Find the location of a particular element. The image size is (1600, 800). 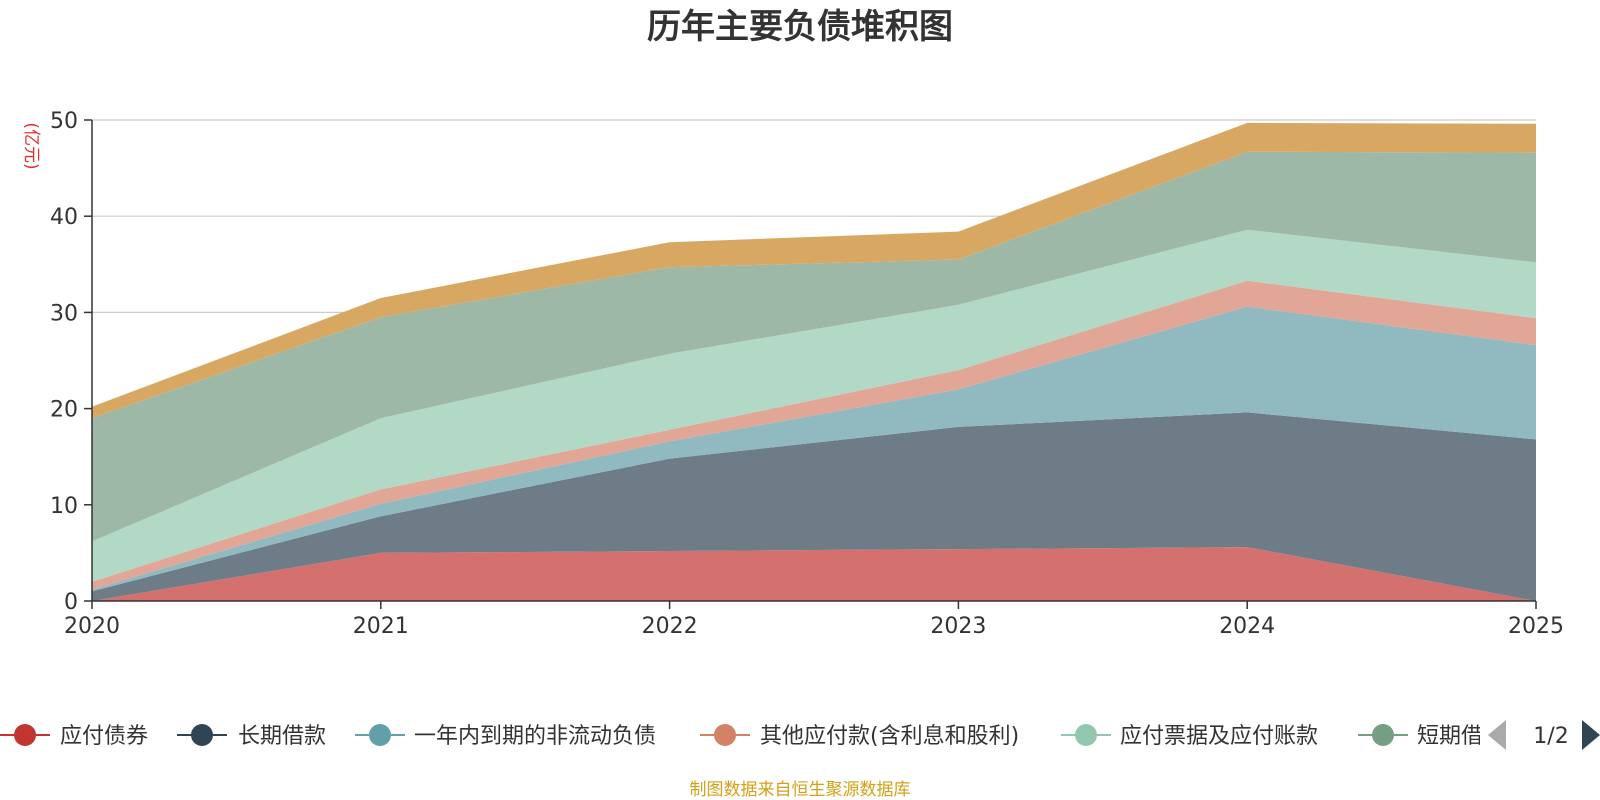

x-tick-label: 2020 is located at coordinates (92, 626).